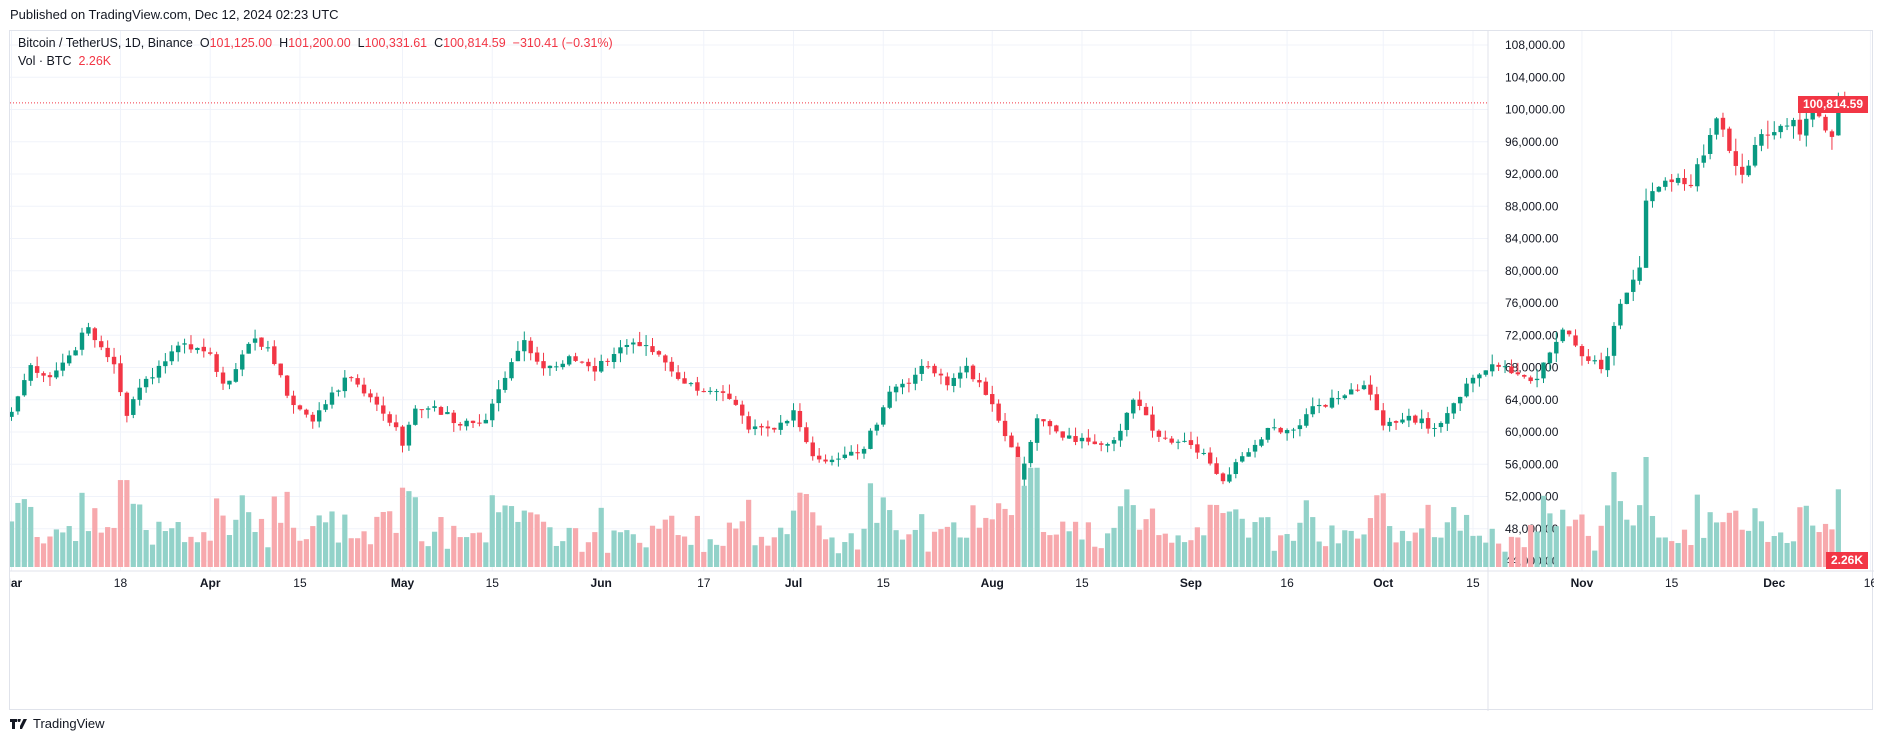 The width and height of the screenshot is (1883, 742). Describe the element at coordinates (95, 61) in the screenshot. I see `volume-value: 2.26K` at that location.